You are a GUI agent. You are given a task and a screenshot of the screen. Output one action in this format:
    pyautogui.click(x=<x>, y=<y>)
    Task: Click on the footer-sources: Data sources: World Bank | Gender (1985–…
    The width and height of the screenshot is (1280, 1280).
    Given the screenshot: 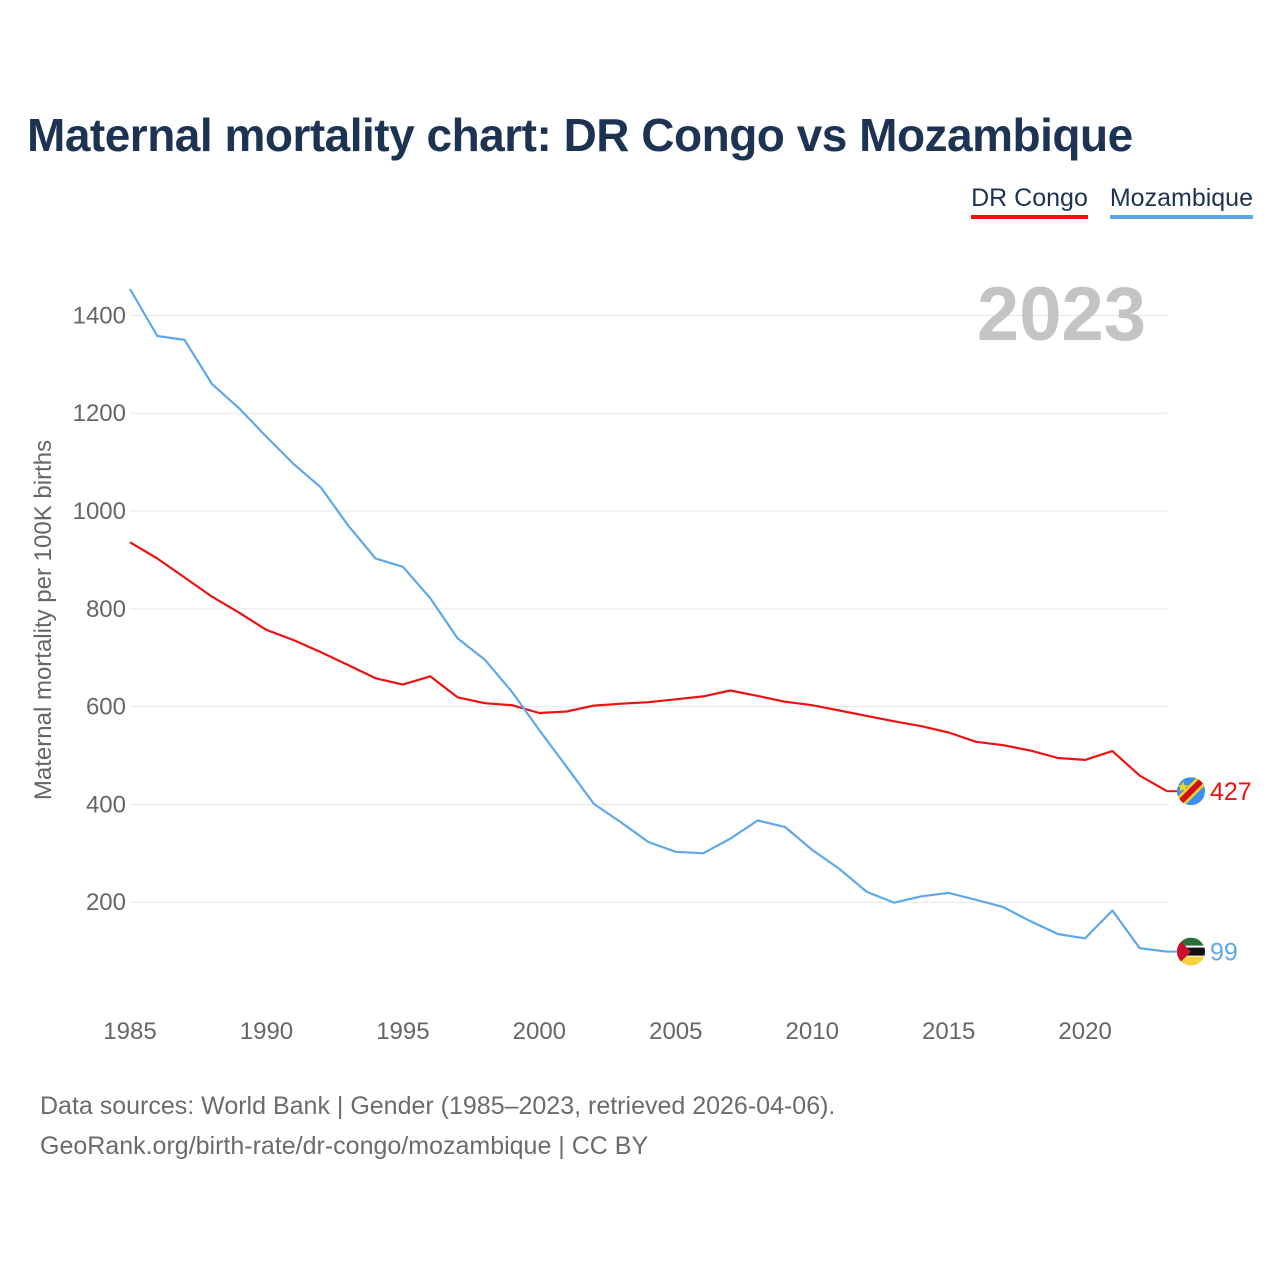 What is the action you would take?
    pyautogui.click(x=438, y=1106)
    